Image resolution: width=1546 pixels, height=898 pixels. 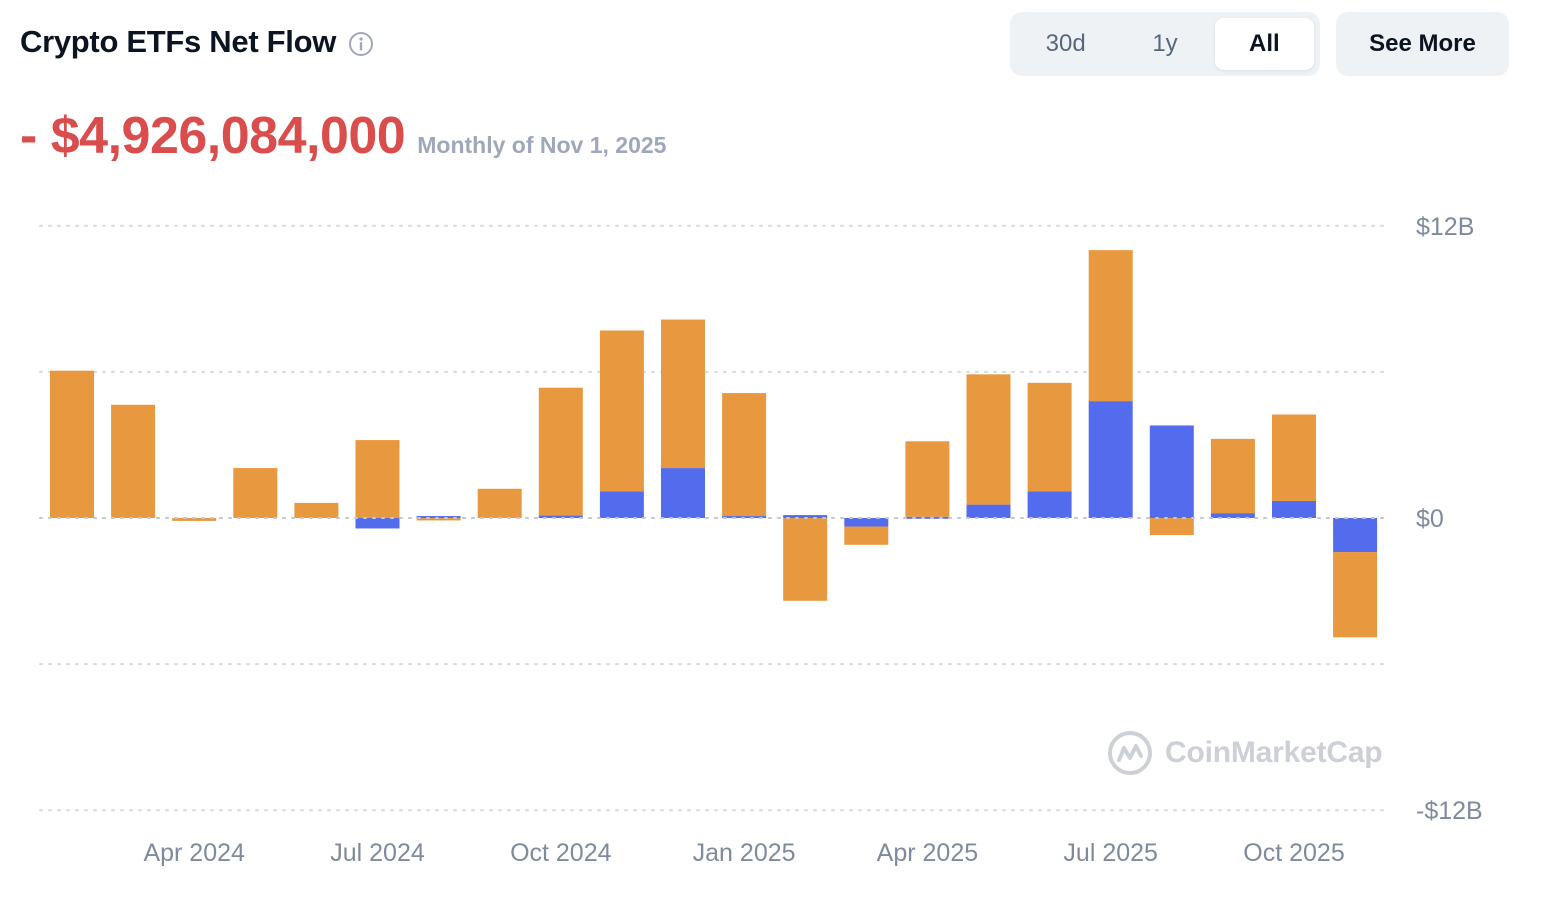 What do you see at coordinates (1065, 43) in the screenshot?
I see `range-button-30d: 30d` at bounding box center [1065, 43].